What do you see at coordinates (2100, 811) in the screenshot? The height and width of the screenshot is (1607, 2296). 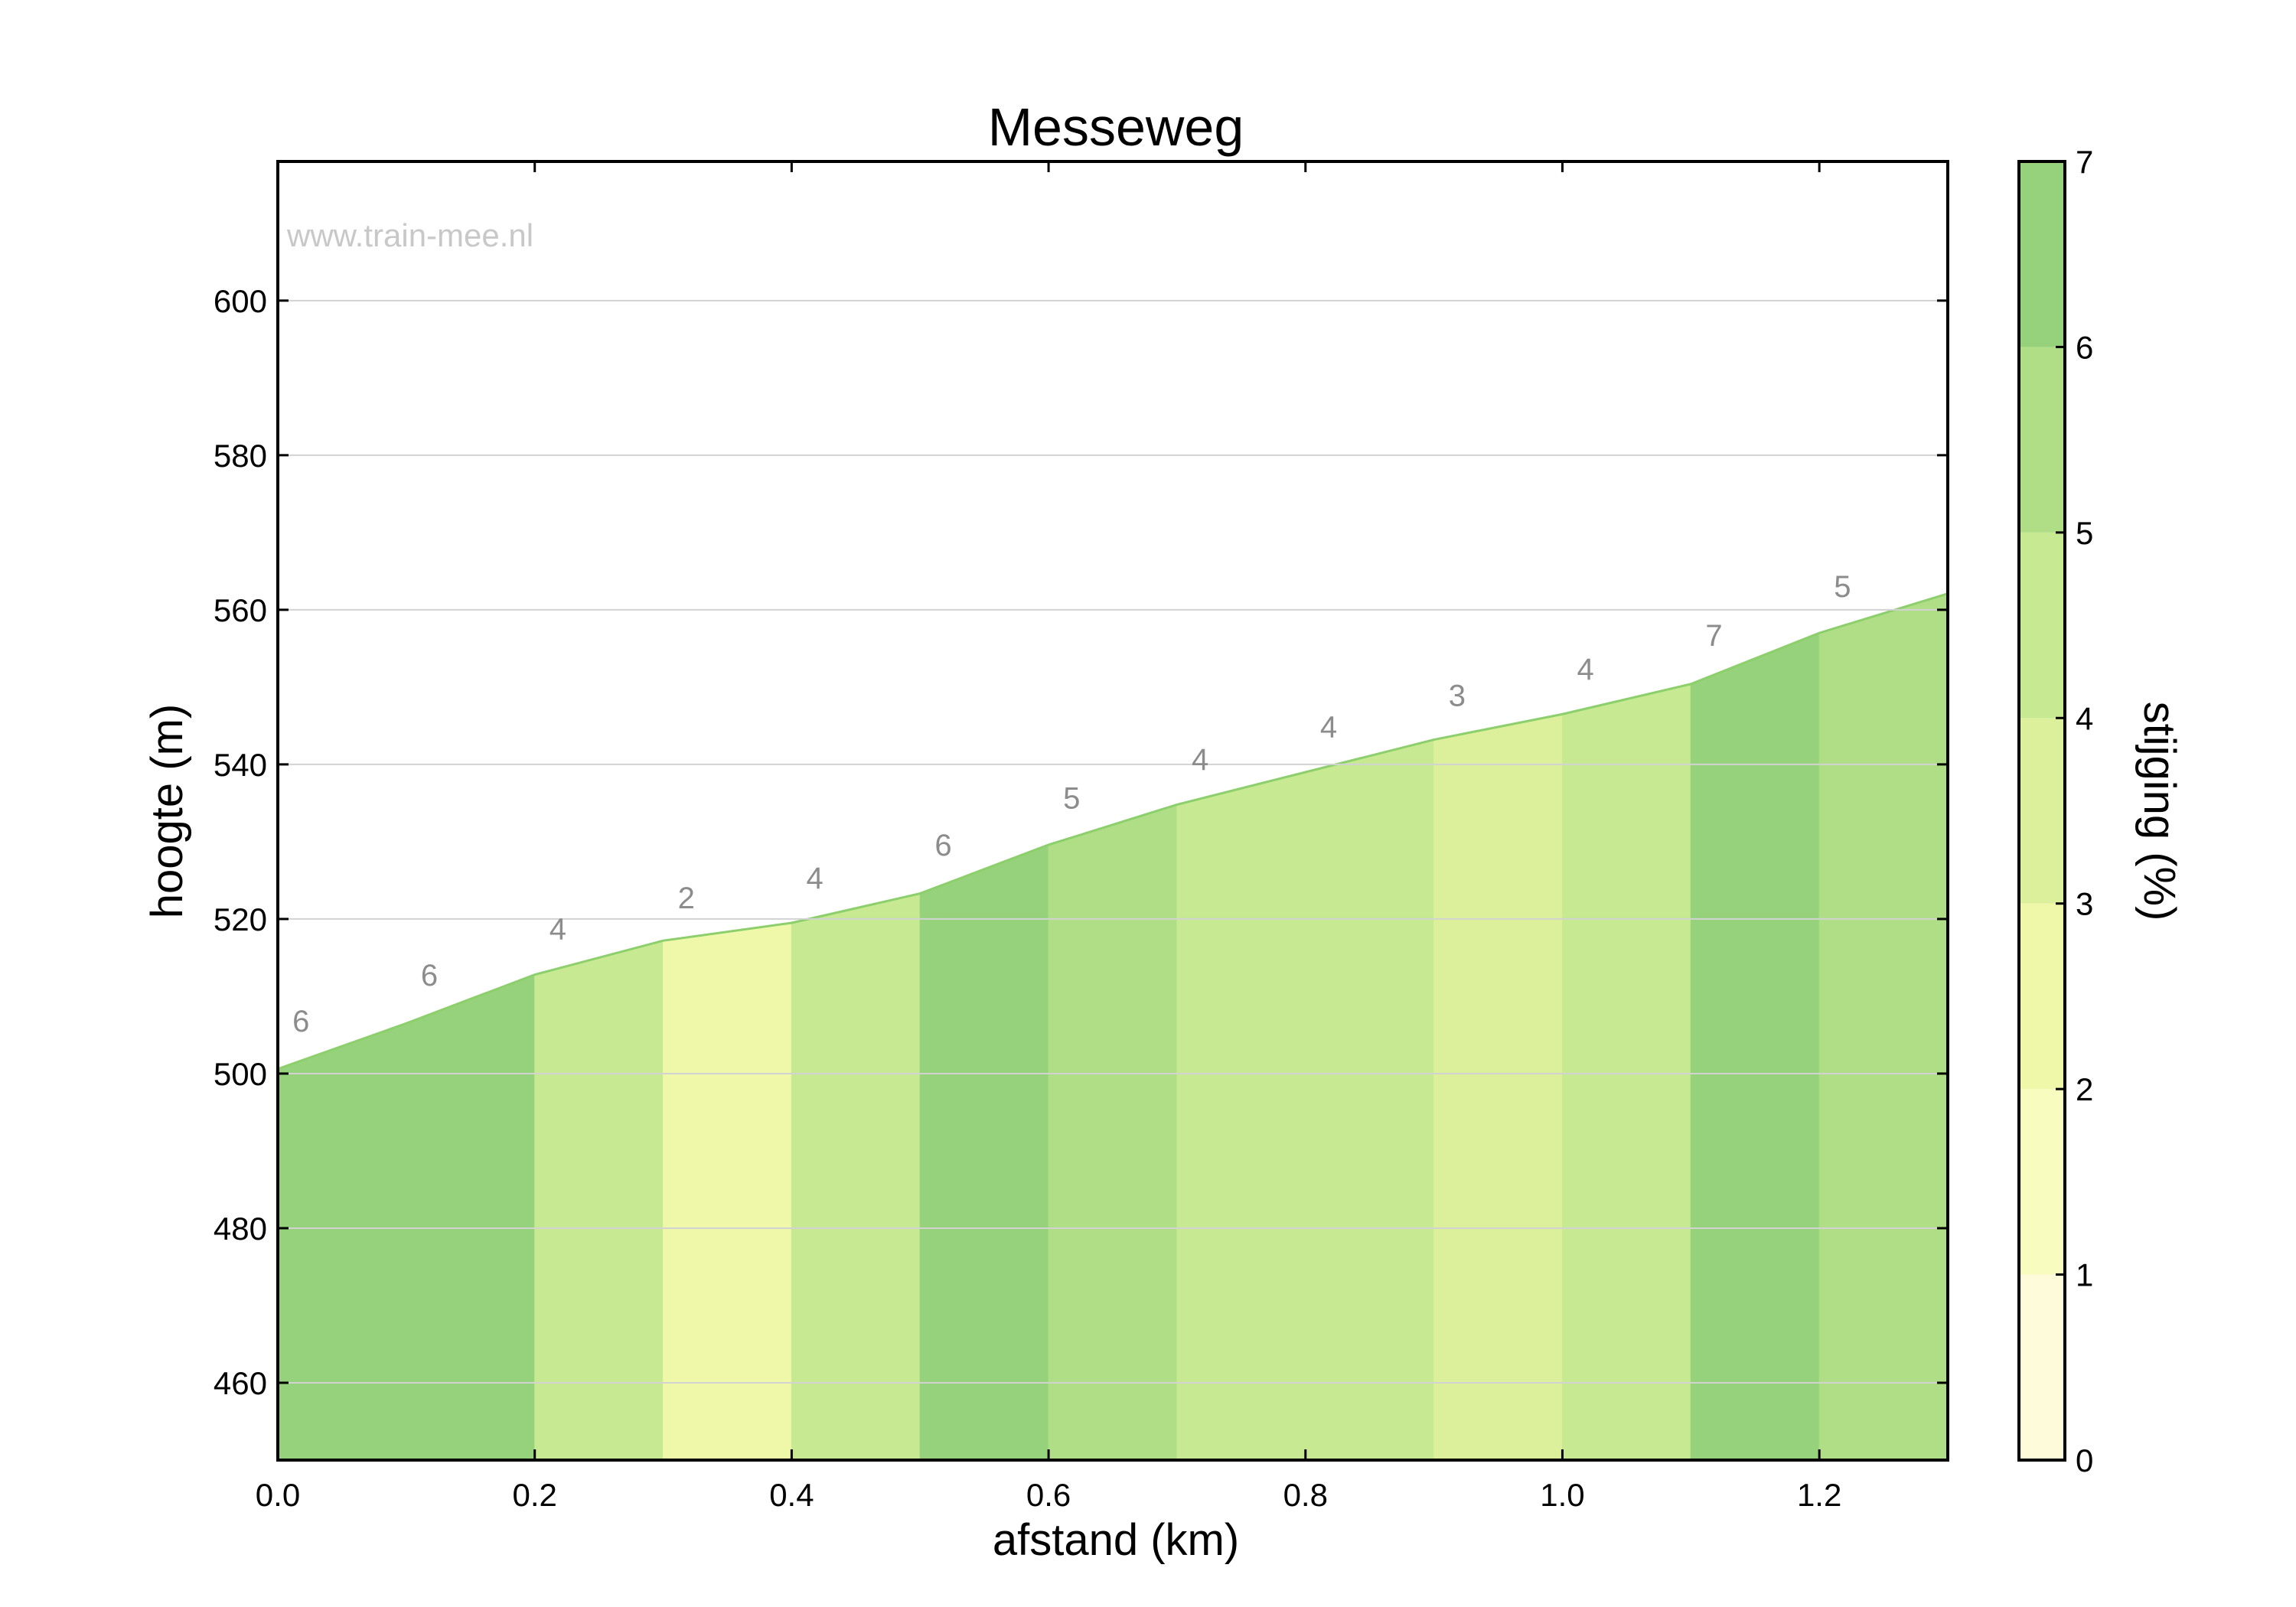 I see `colorbar: 0 1 2 3 4 5 6 7 stijging (%)` at bounding box center [2100, 811].